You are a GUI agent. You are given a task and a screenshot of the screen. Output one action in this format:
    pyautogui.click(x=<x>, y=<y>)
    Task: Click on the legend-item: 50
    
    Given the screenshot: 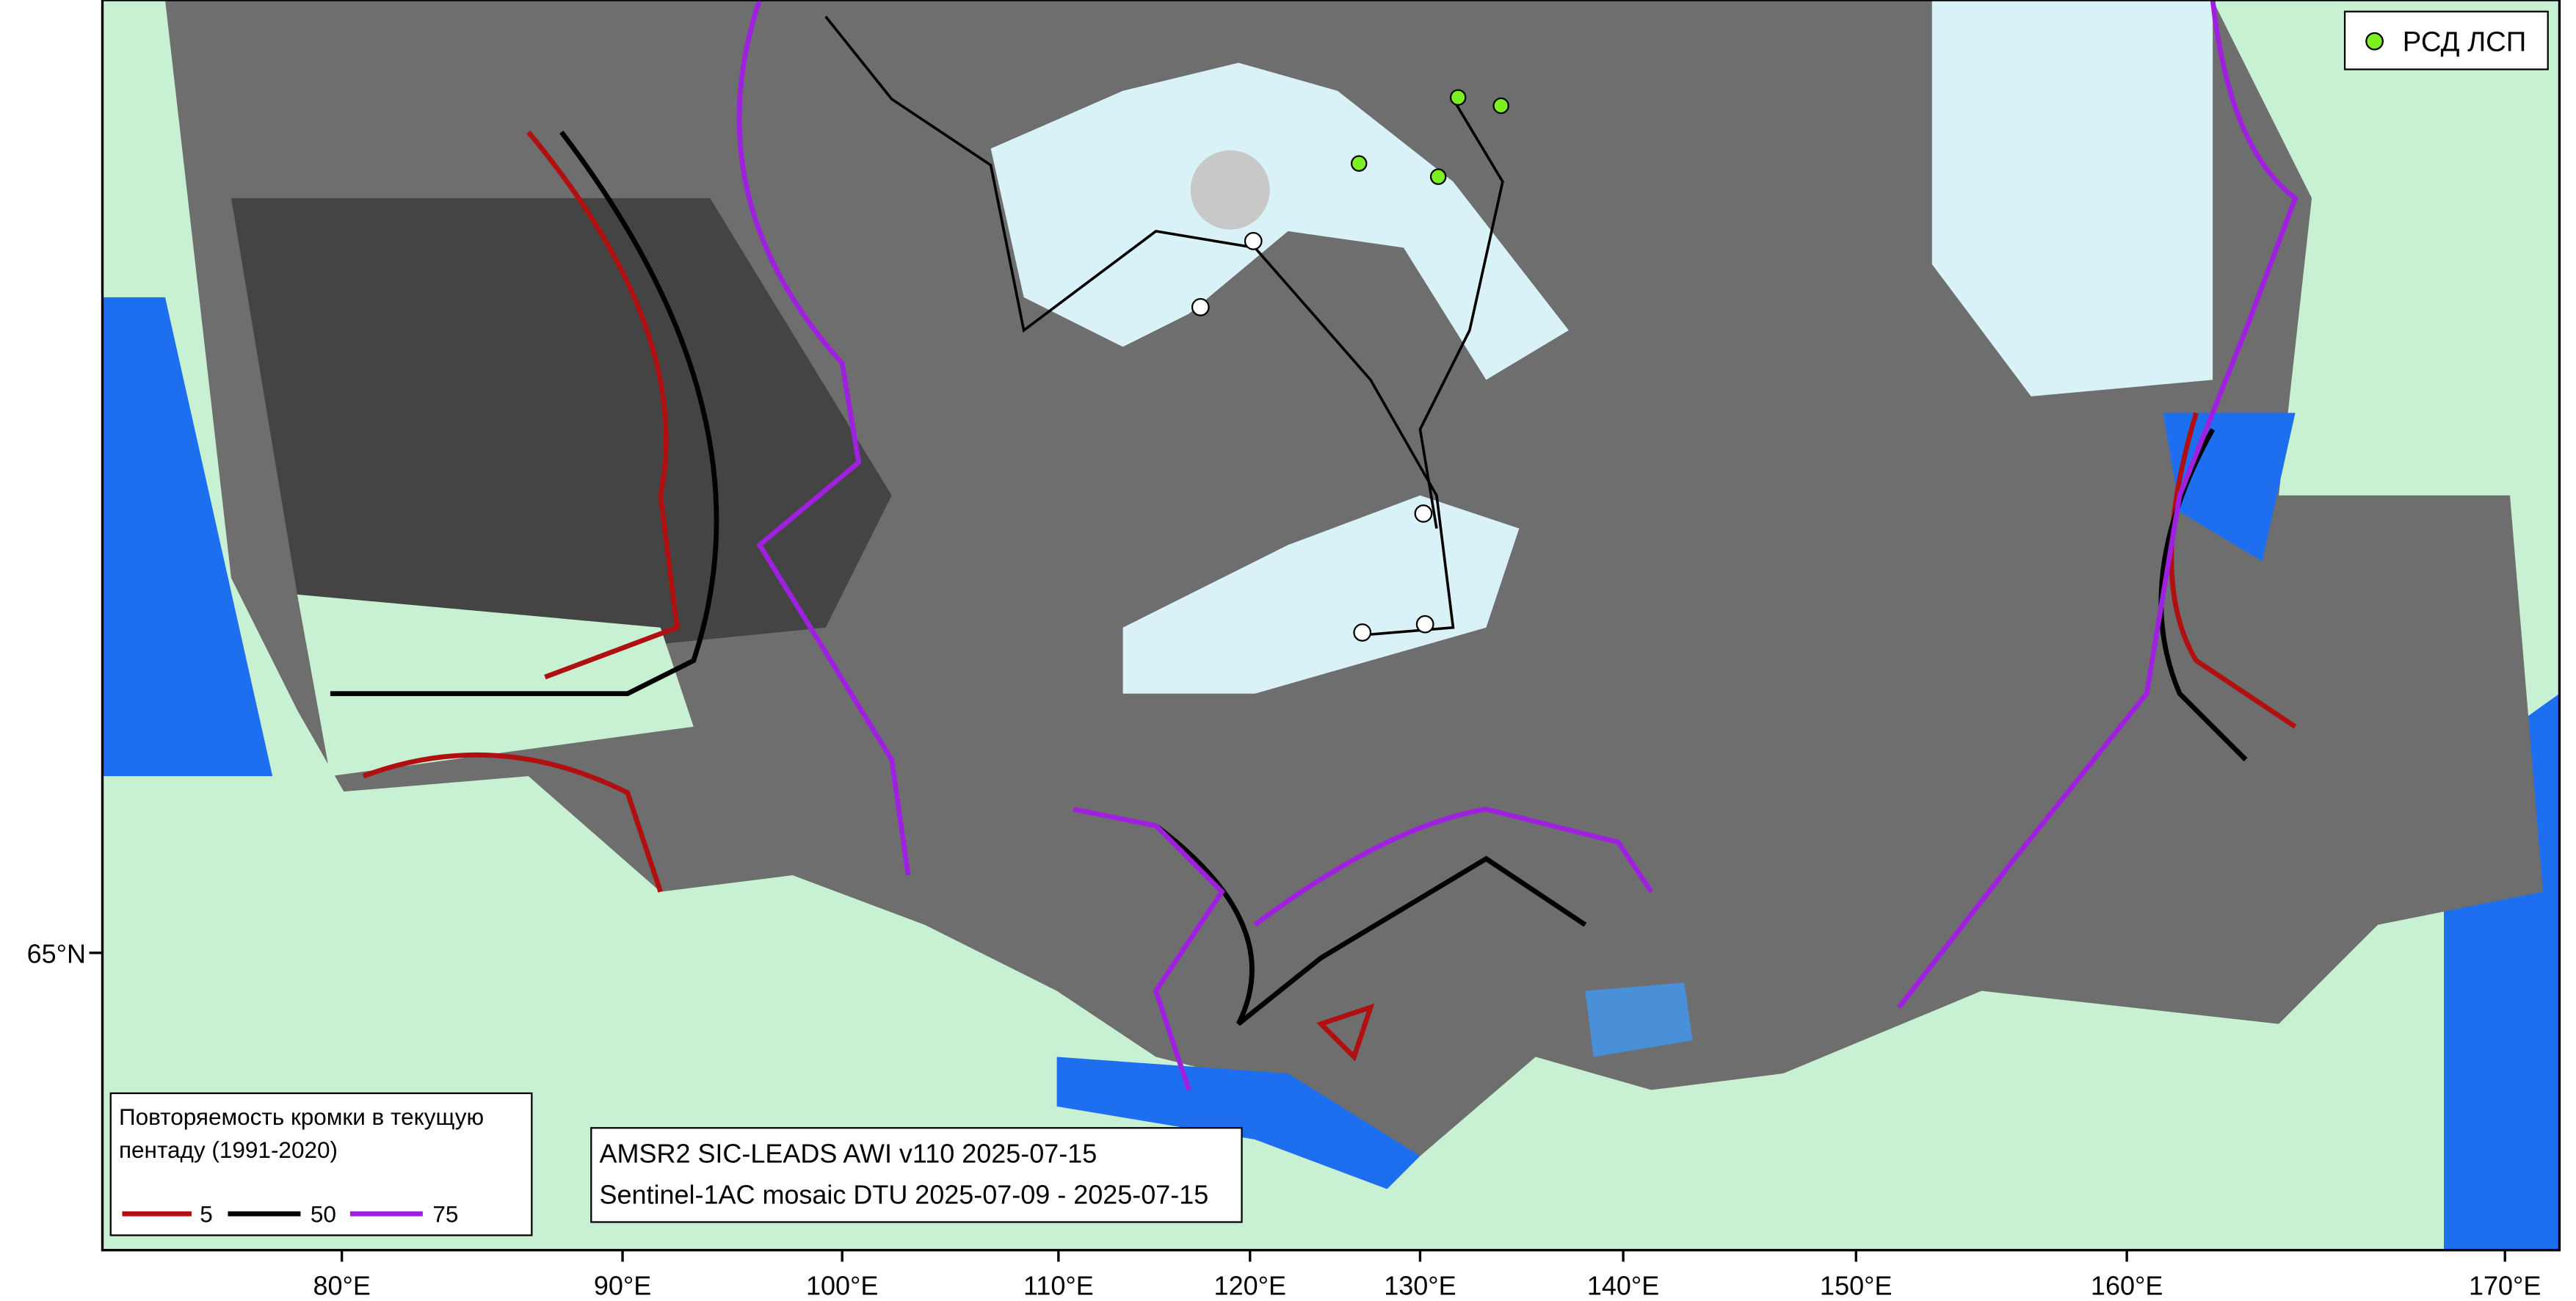 What is the action you would take?
    pyautogui.click(x=324, y=1213)
    